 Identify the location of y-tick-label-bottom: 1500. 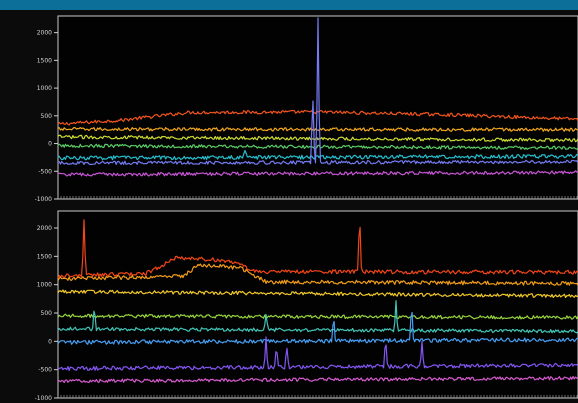
(44, 256).